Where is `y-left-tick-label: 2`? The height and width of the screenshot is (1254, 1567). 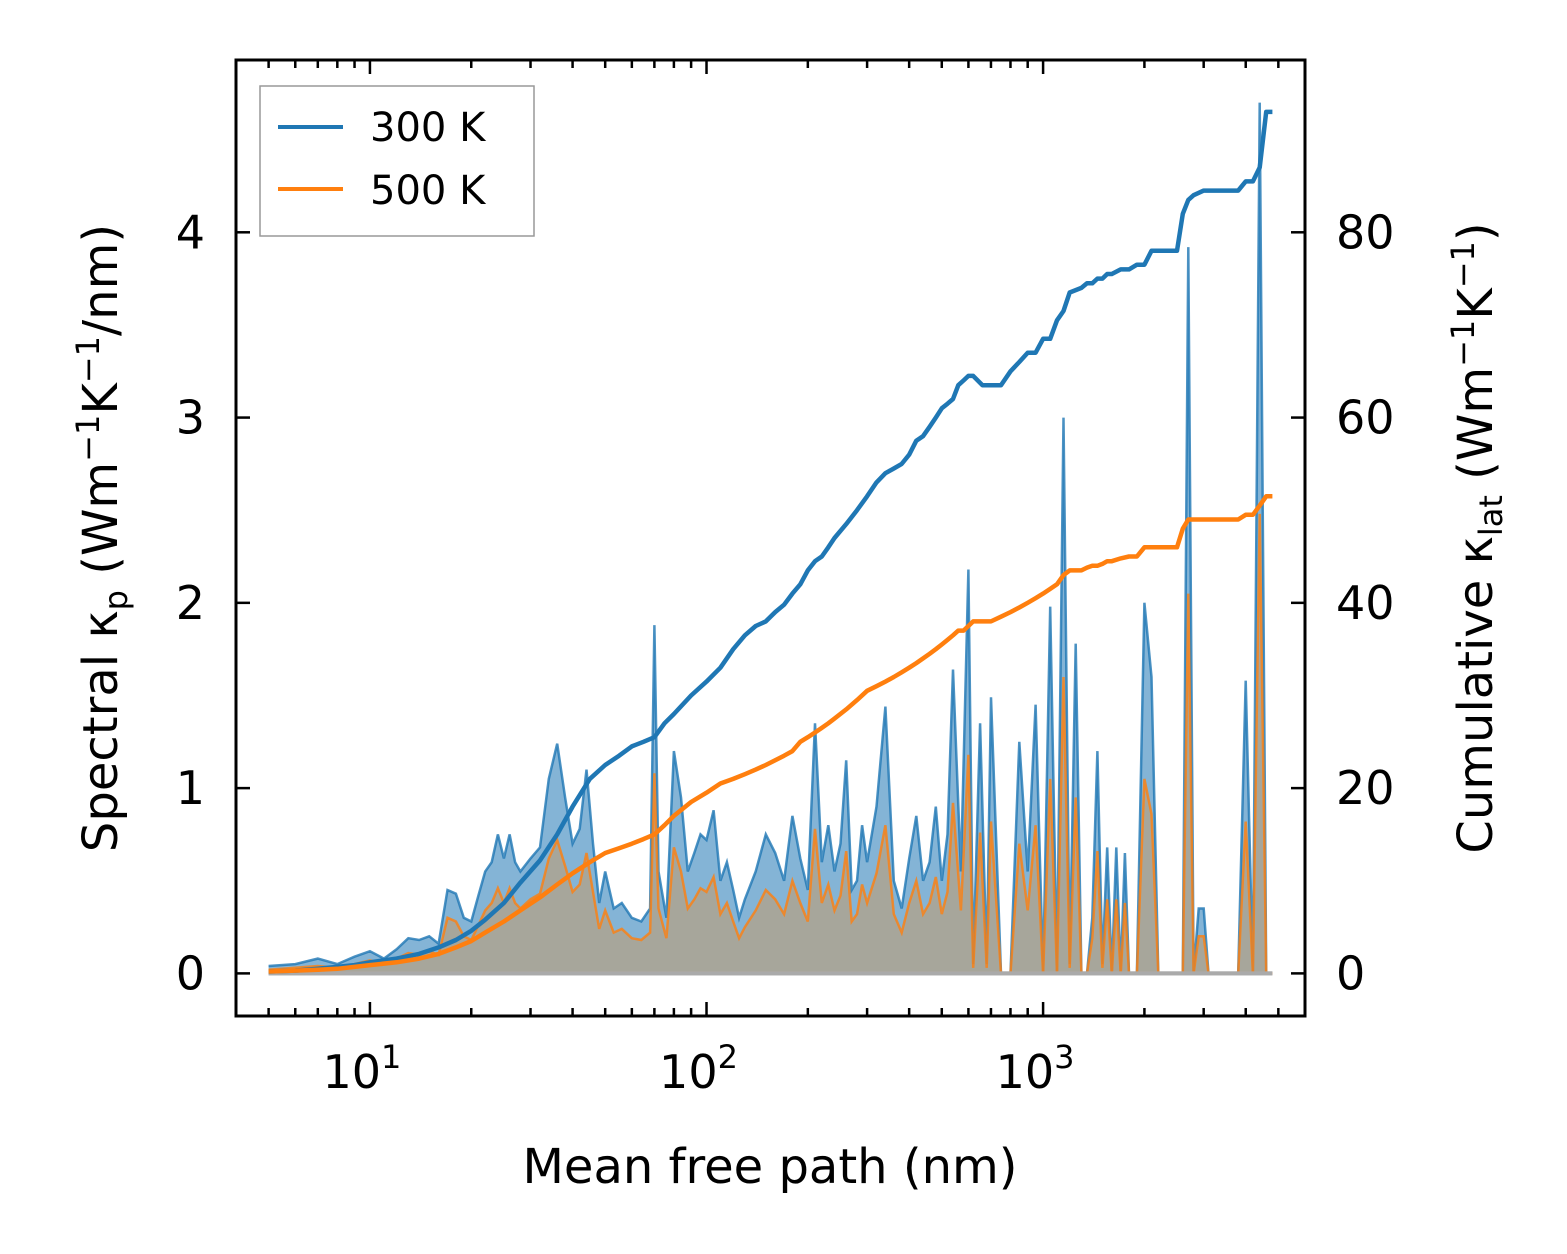 y-left-tick-label: 2 is located at coordinates (190, 603).